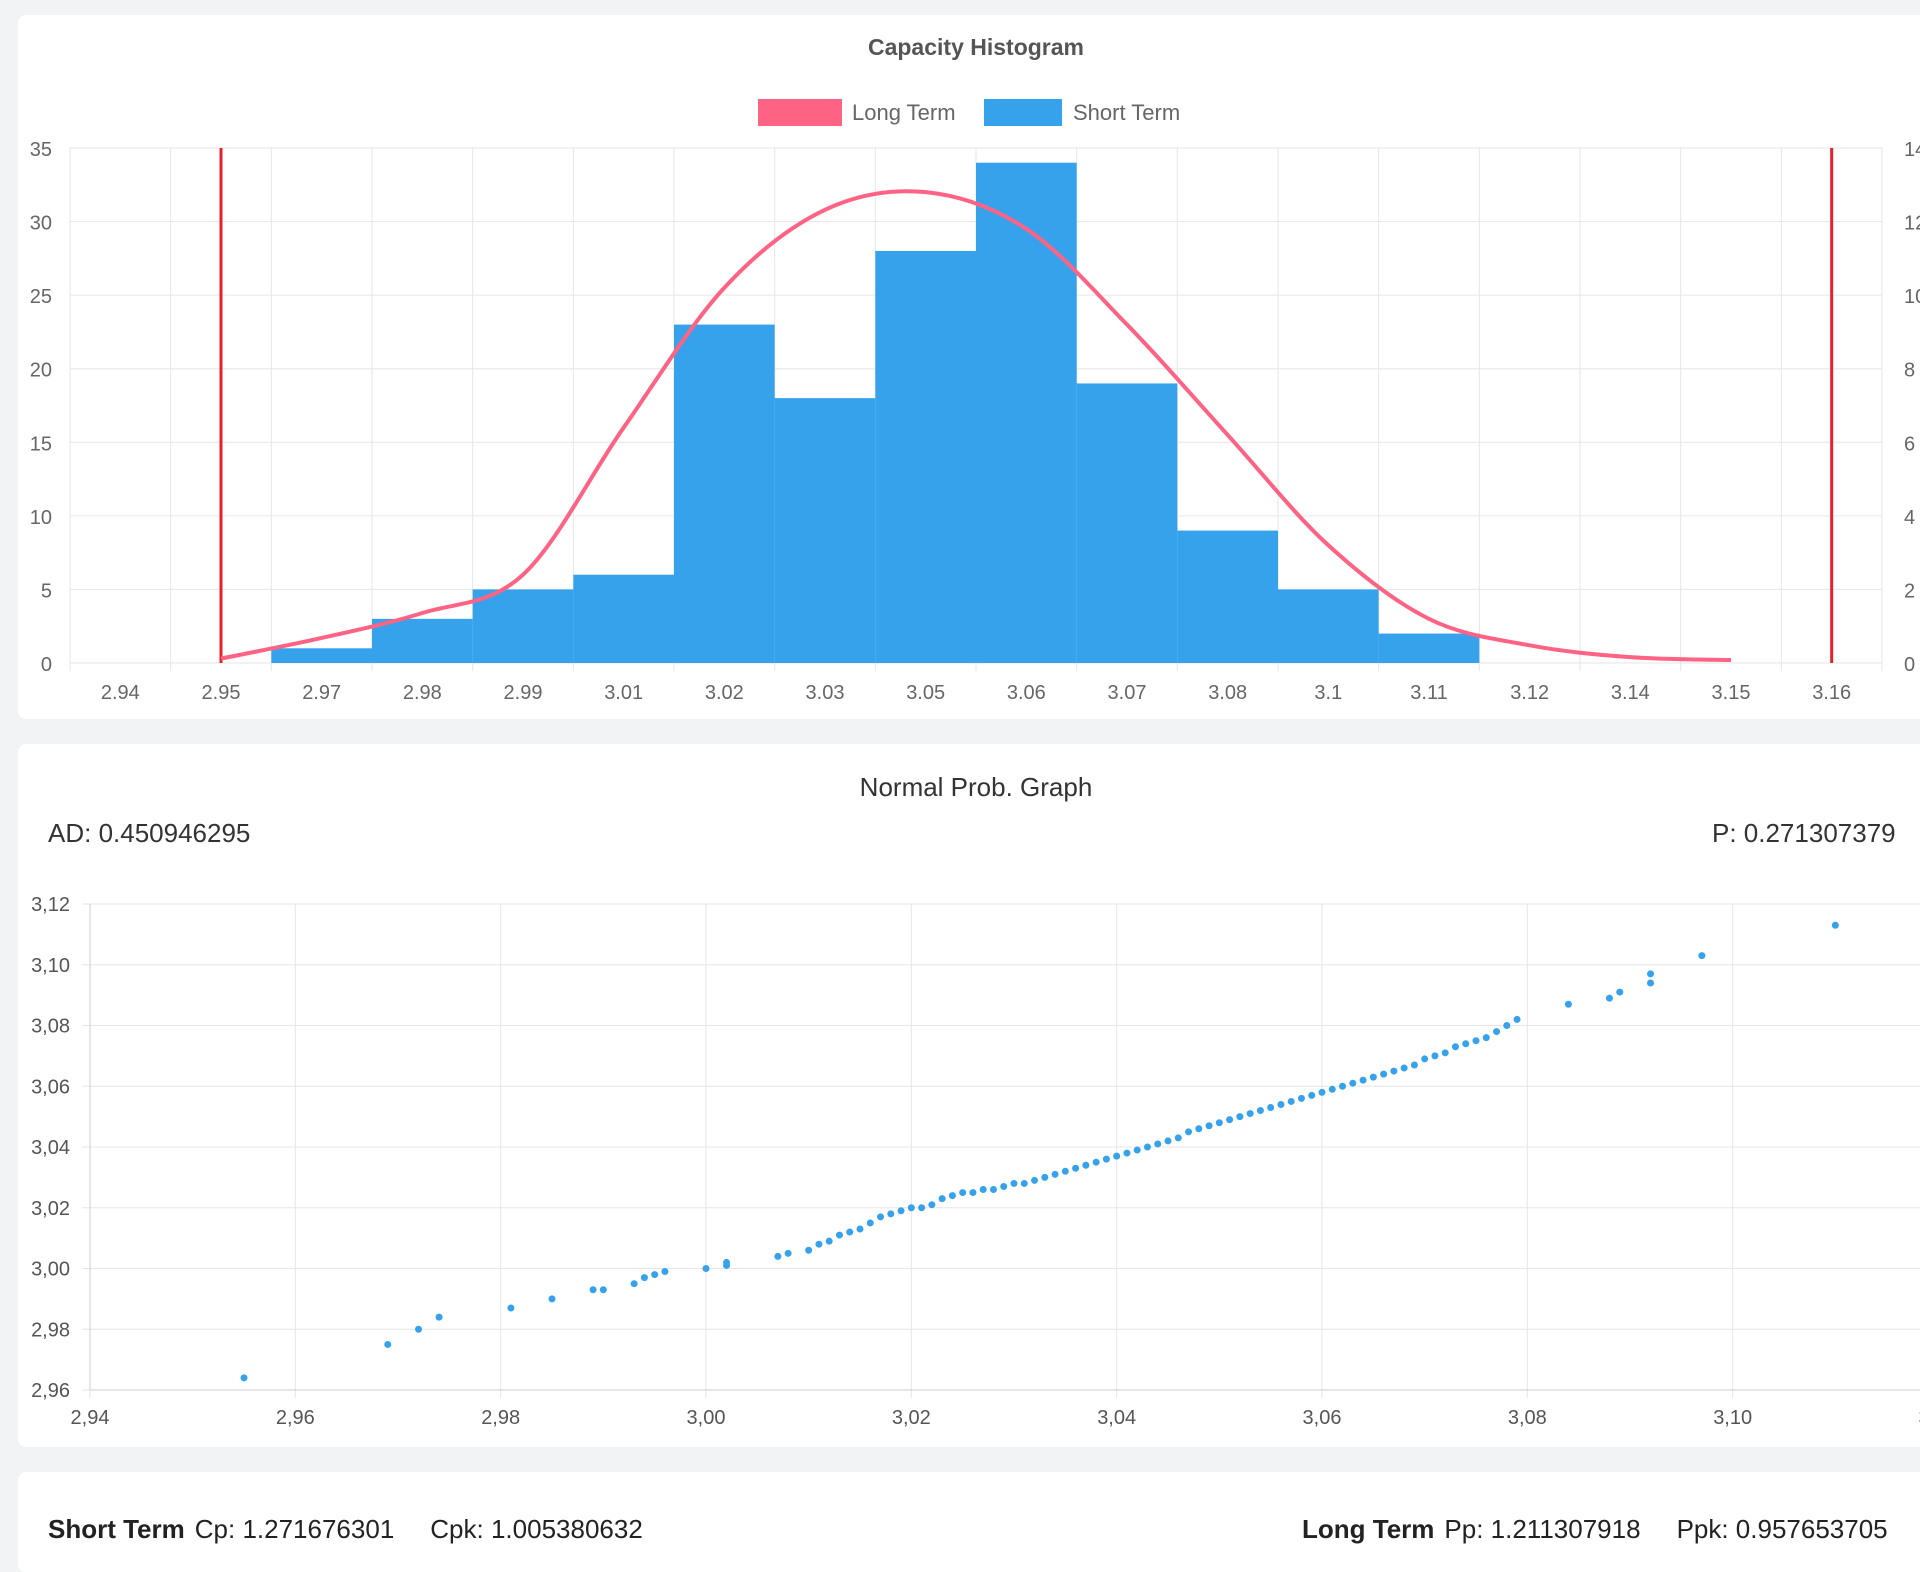 This screenshot has width=1920, height=1572. What do you see at coordinates (120, 693) in the screenshot?
I see `x-tick-label: 2.94` at bounding box center [120, 693].